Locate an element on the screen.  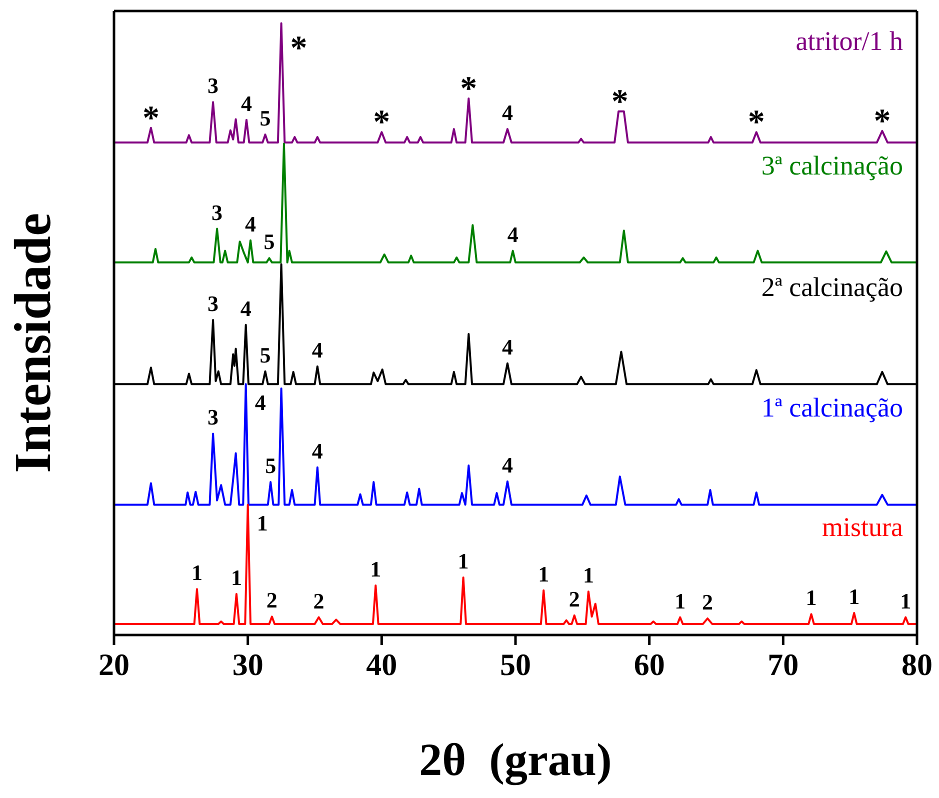
x-tick-label: 40 is located at coordinates (382, 664).